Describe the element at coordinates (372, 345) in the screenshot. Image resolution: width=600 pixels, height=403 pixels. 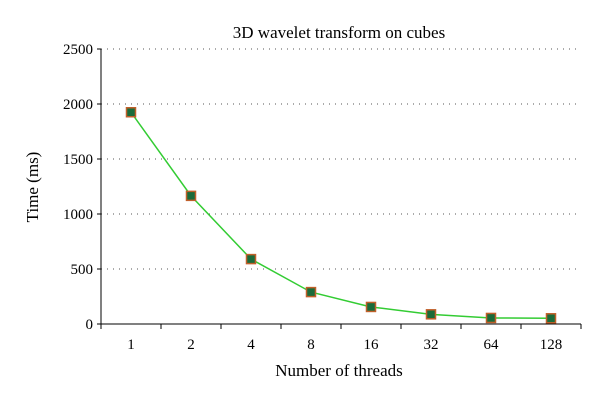
I see `x-tick-label: 16` at that location.